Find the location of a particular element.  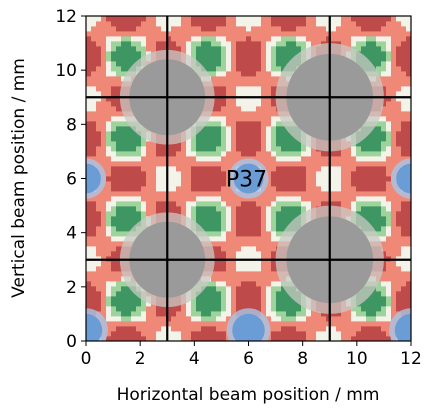

blue-region is located at coordinates (248, 327).